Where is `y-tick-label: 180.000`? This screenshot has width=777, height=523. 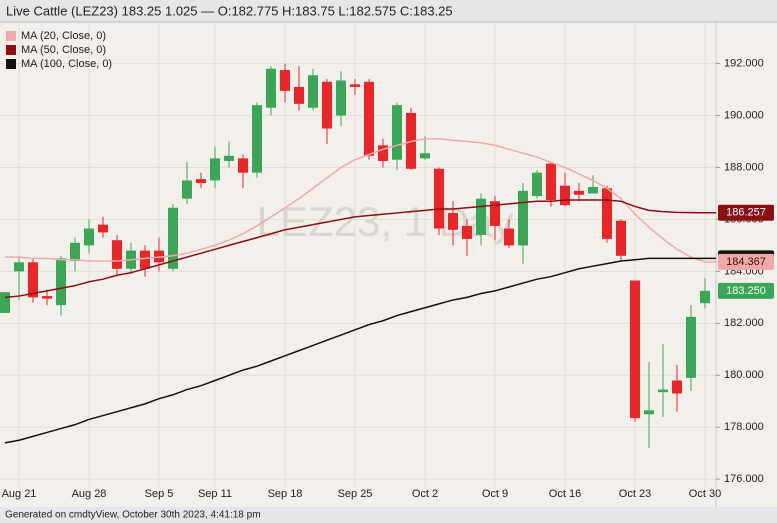 y-tick-label: 180.000 is located at coordinates (744, 375).